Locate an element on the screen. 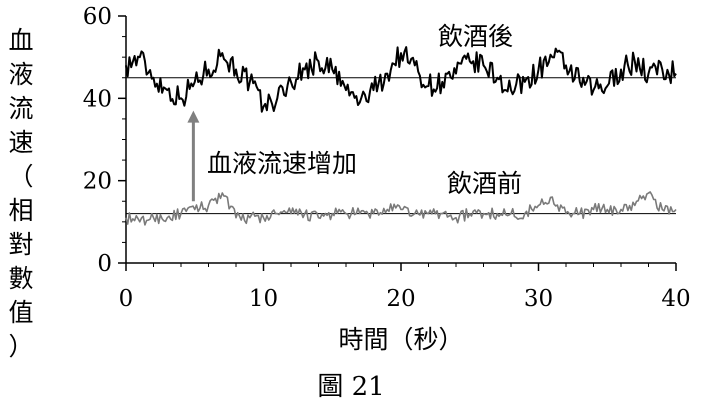 This screenshot has width=702, height=411. series-label: 飲酒前 is located at coordinates (484, 183).